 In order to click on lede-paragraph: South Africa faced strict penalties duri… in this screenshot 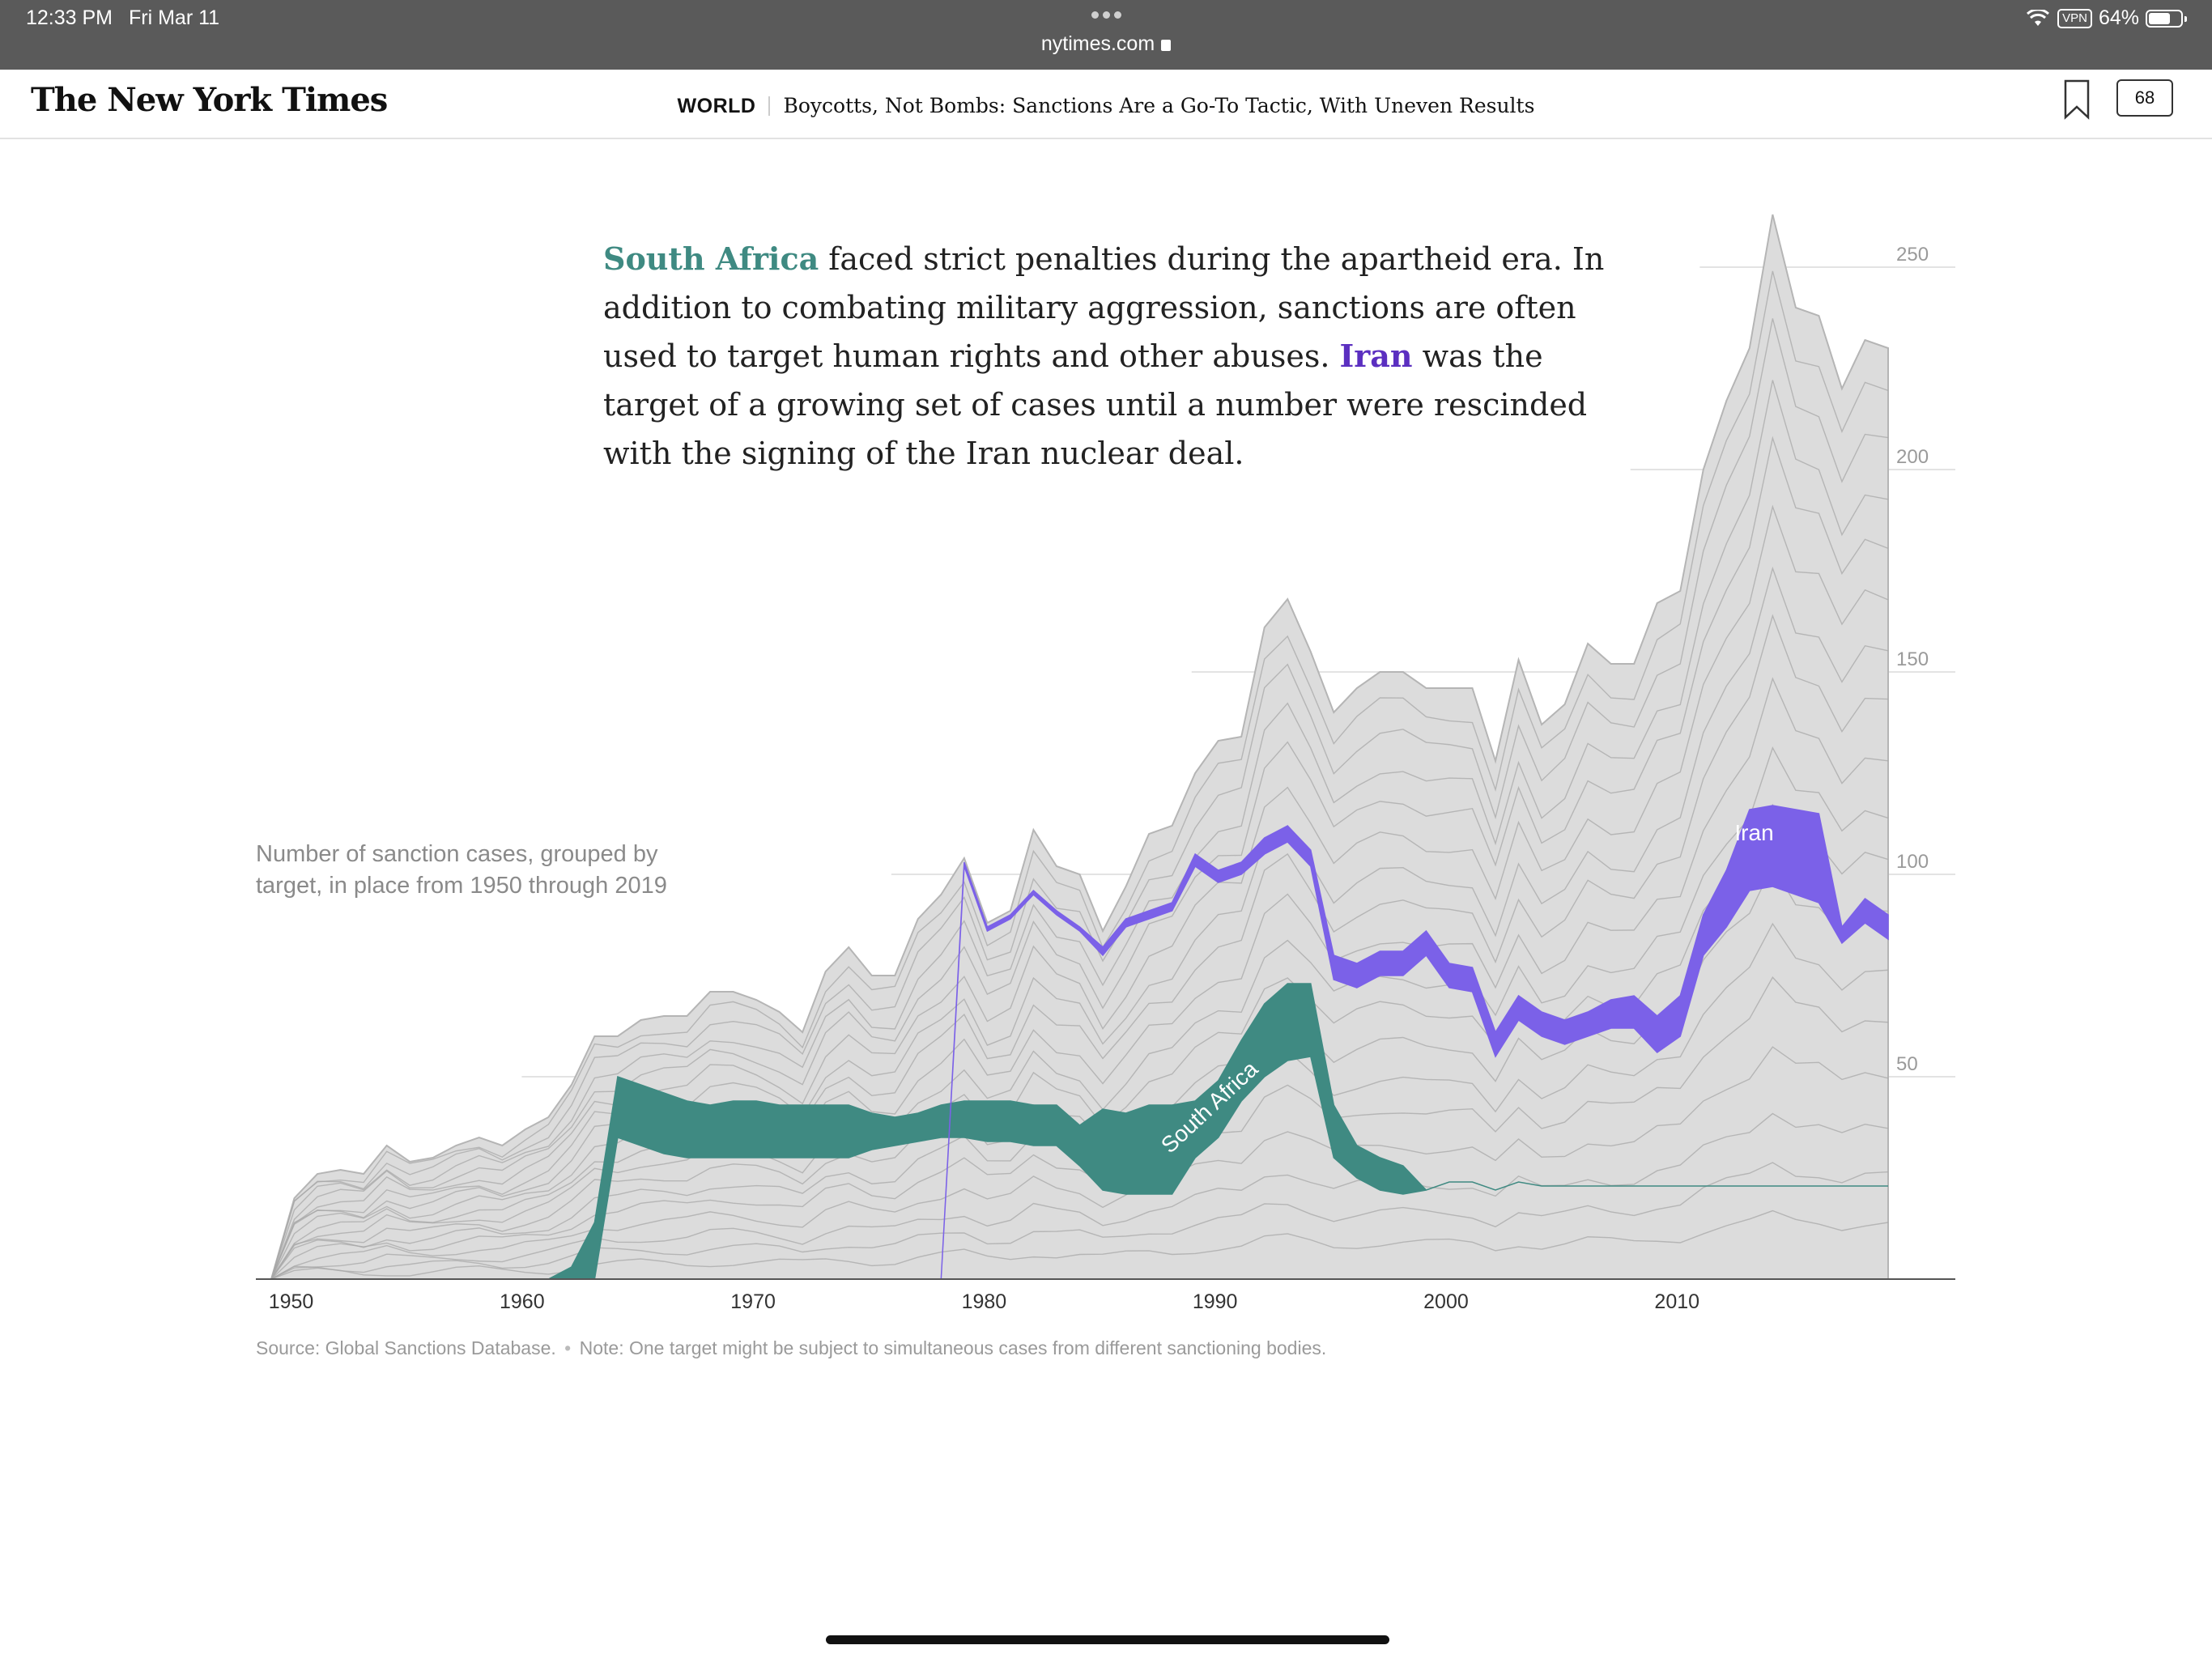, I will do `click(1105, 356)`.